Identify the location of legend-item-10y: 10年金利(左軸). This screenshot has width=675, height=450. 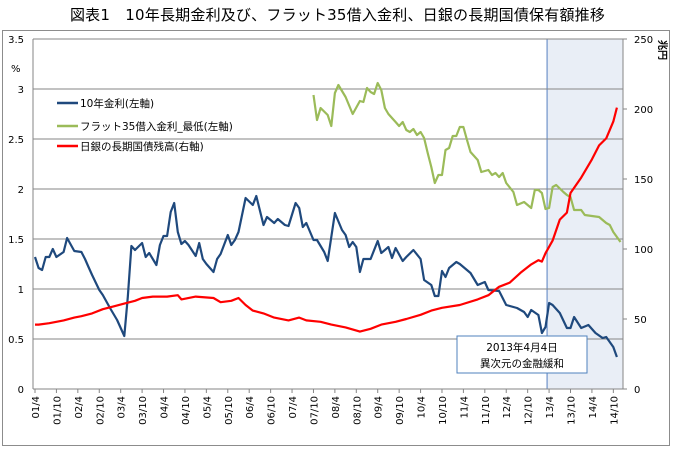
(105, 103).